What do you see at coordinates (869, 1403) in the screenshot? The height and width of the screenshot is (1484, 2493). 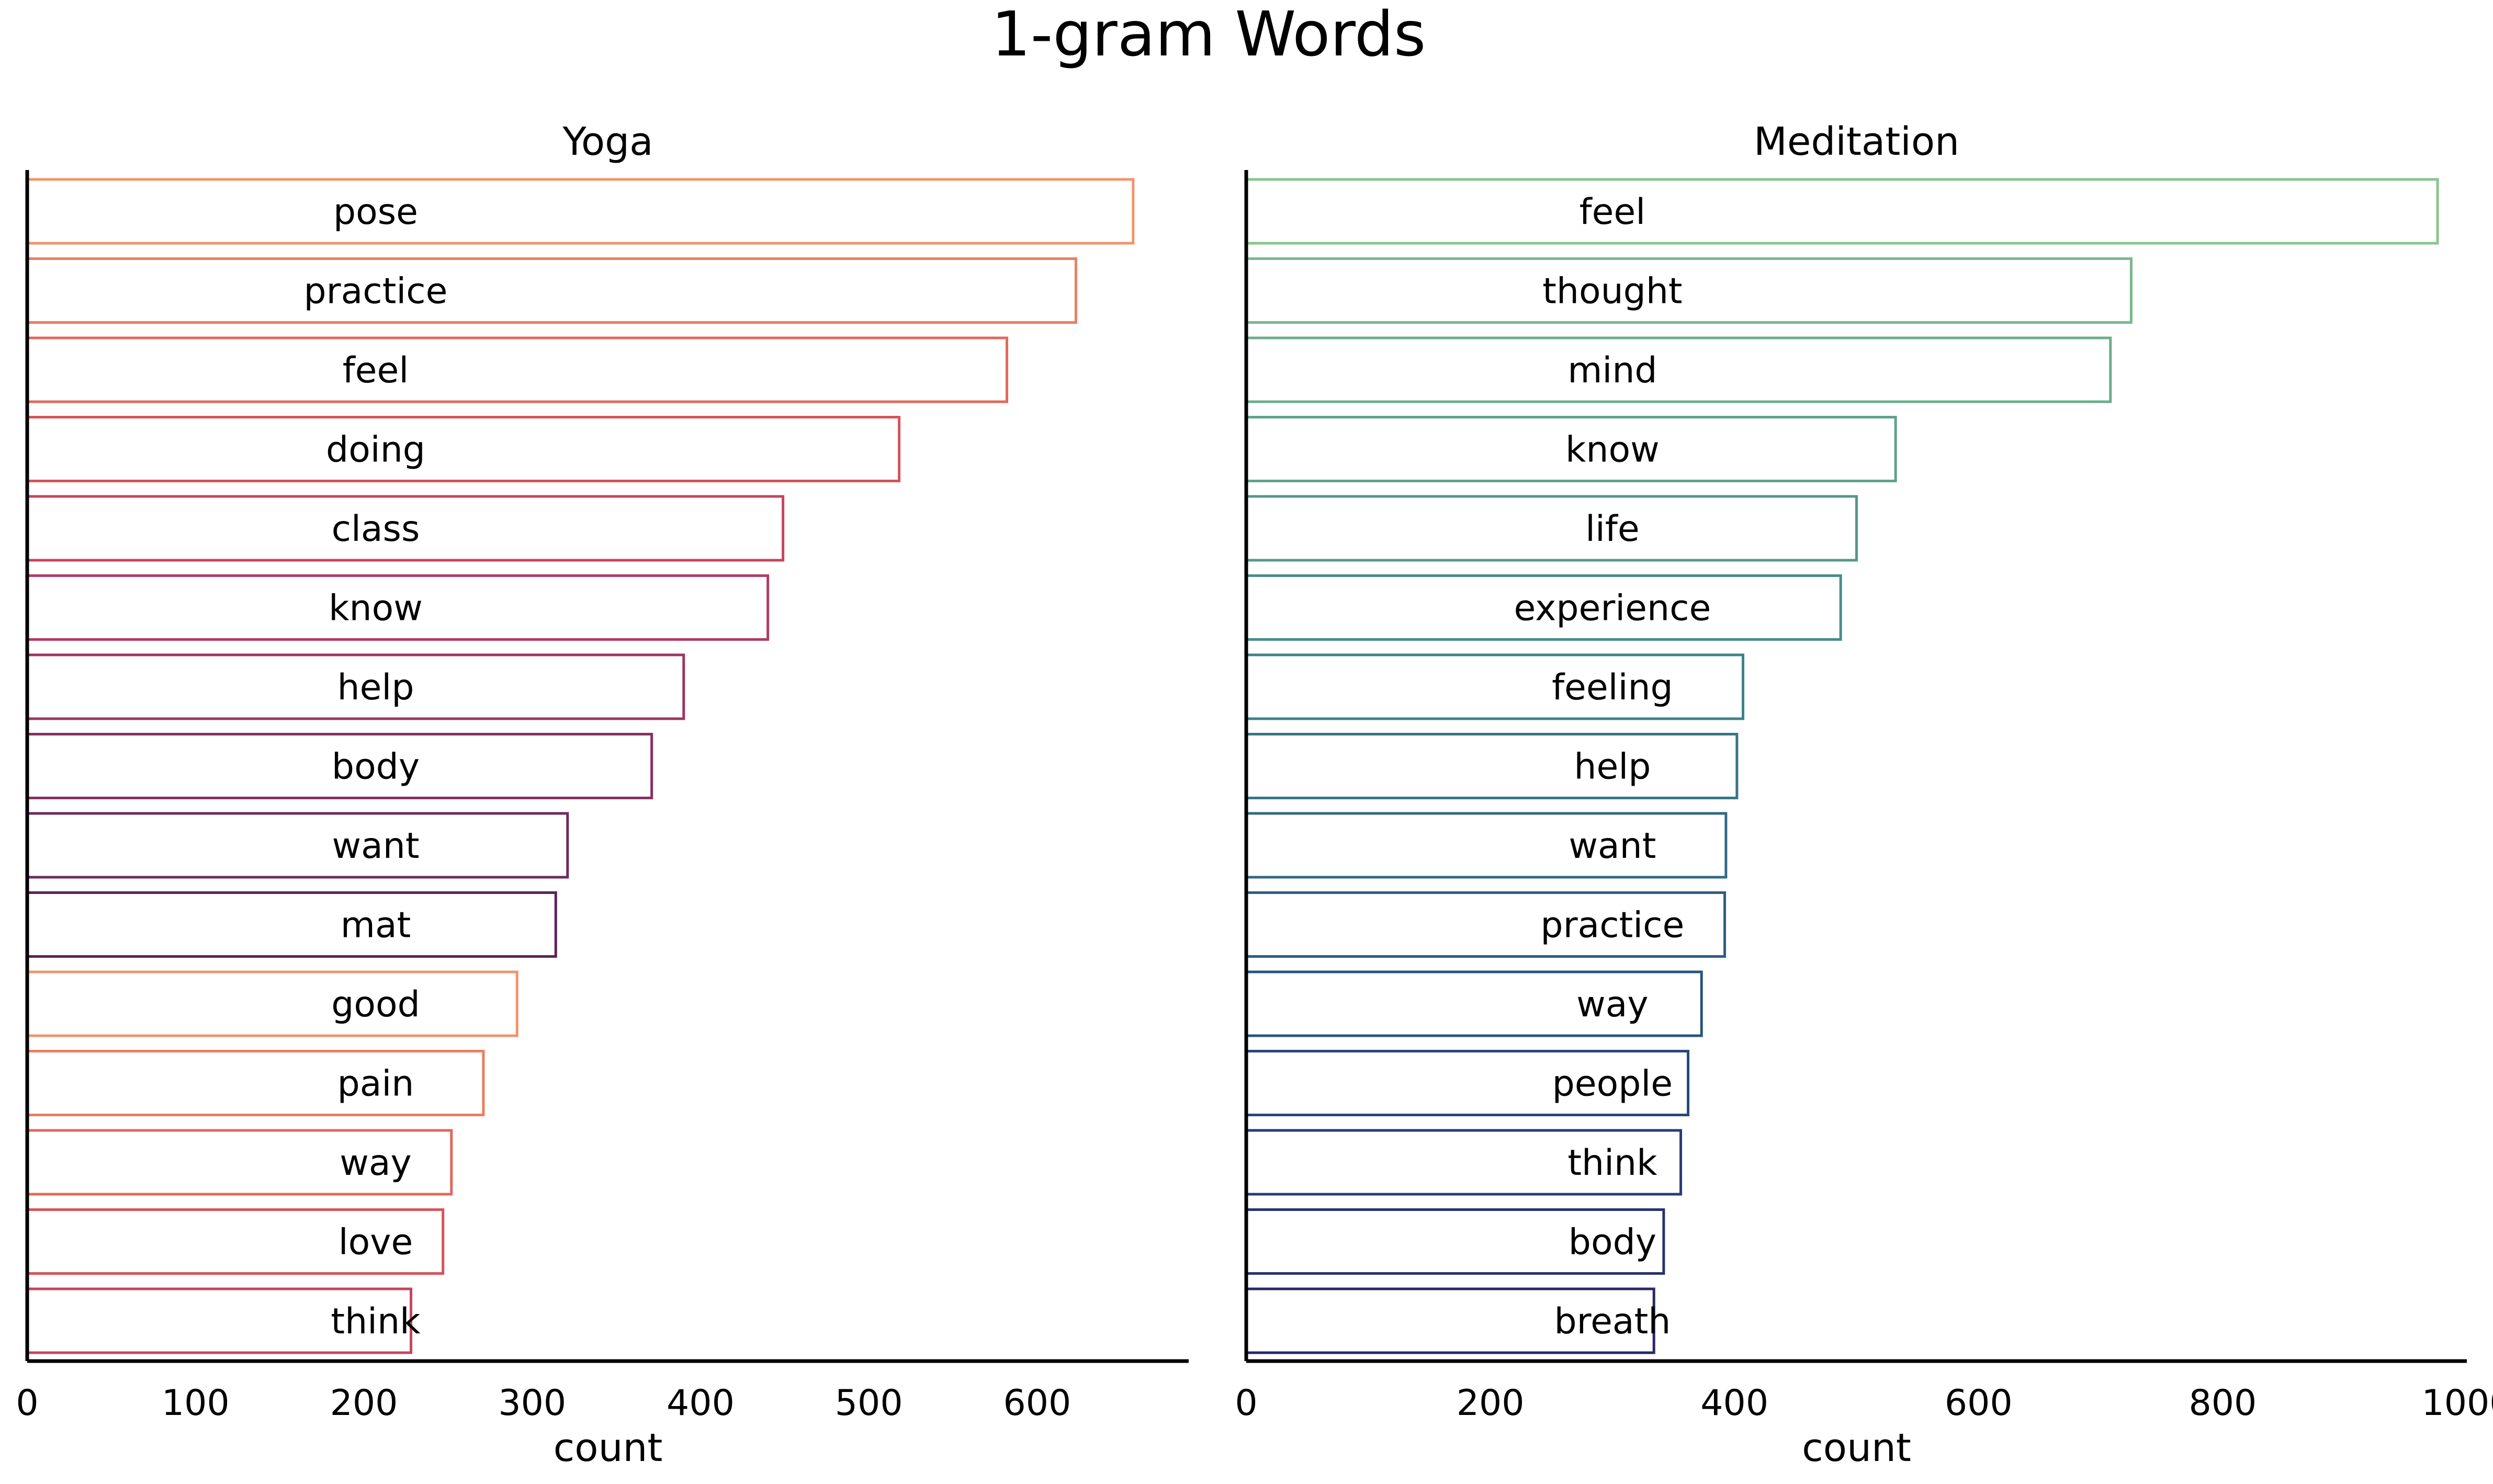 I see `x-tick-yoga-500: 500` at bounding box center [869, 1403].